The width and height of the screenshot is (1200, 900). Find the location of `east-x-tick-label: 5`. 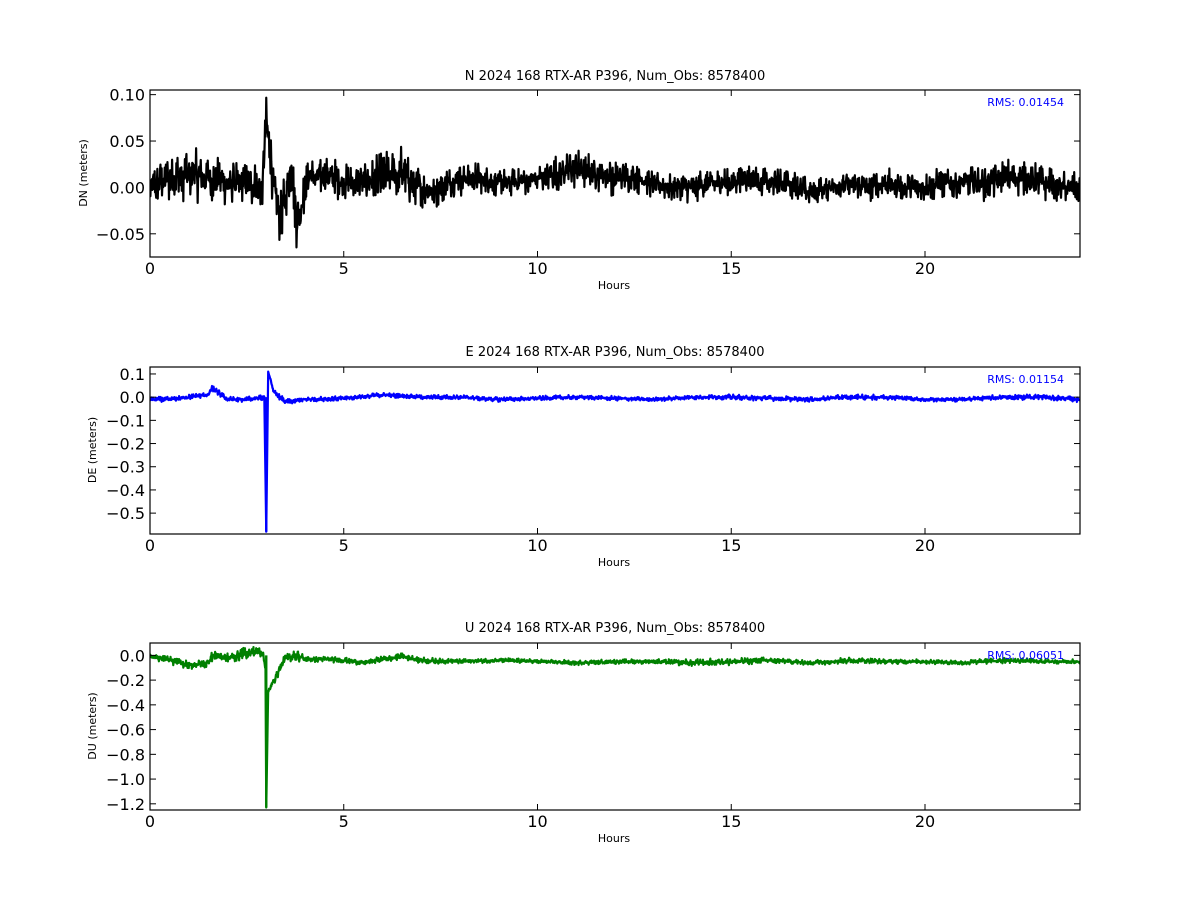

east-x-tick-label: 5 is located at coordinates (344, 545).